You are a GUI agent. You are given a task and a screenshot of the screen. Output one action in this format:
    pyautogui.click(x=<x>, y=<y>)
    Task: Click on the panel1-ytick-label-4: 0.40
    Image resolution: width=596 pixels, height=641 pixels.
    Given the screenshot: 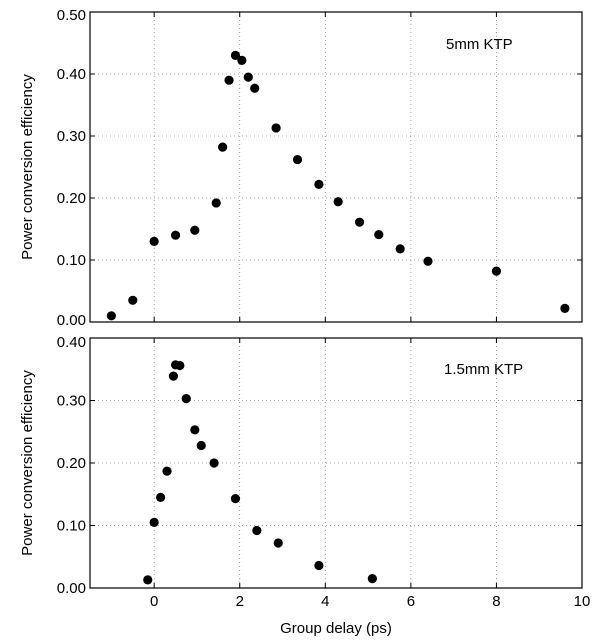 What is the action you would take?
    pyautogui.click(x=71, y=74)
    